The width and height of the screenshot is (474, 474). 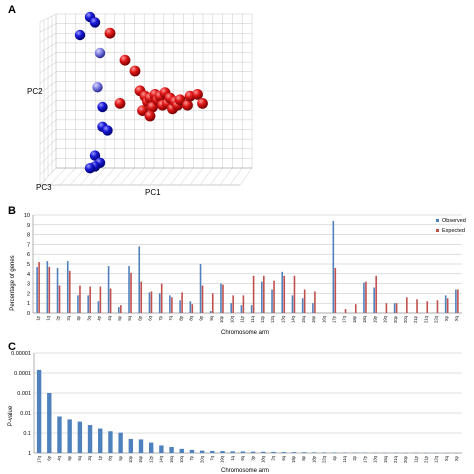 What do you see at coordinates (303, 319) in the screenshot?
I see `chart-b-x-tick: 15q` at bounding box center [303, 319].